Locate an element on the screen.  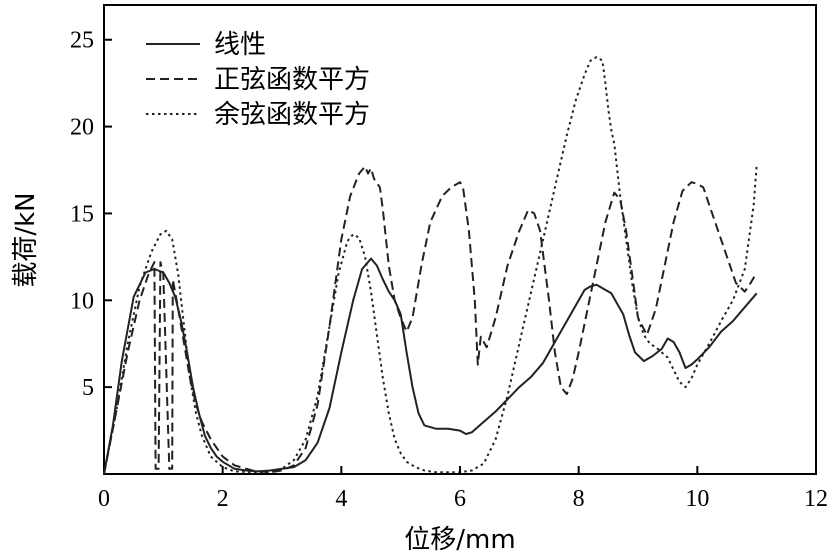
x-tick-label: 8 is located at coordinates (579, 499).